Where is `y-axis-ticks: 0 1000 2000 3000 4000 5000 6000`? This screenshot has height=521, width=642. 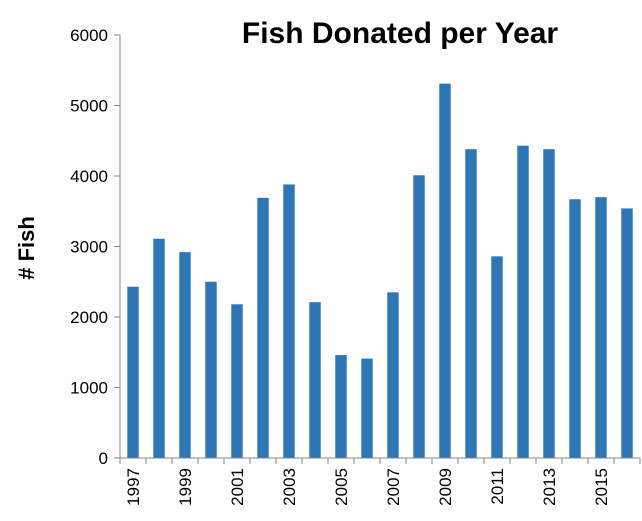 y-axis-ticks: 0 1000 2000 3000 4000 5000 6000 is located at coordinates (95, 247).